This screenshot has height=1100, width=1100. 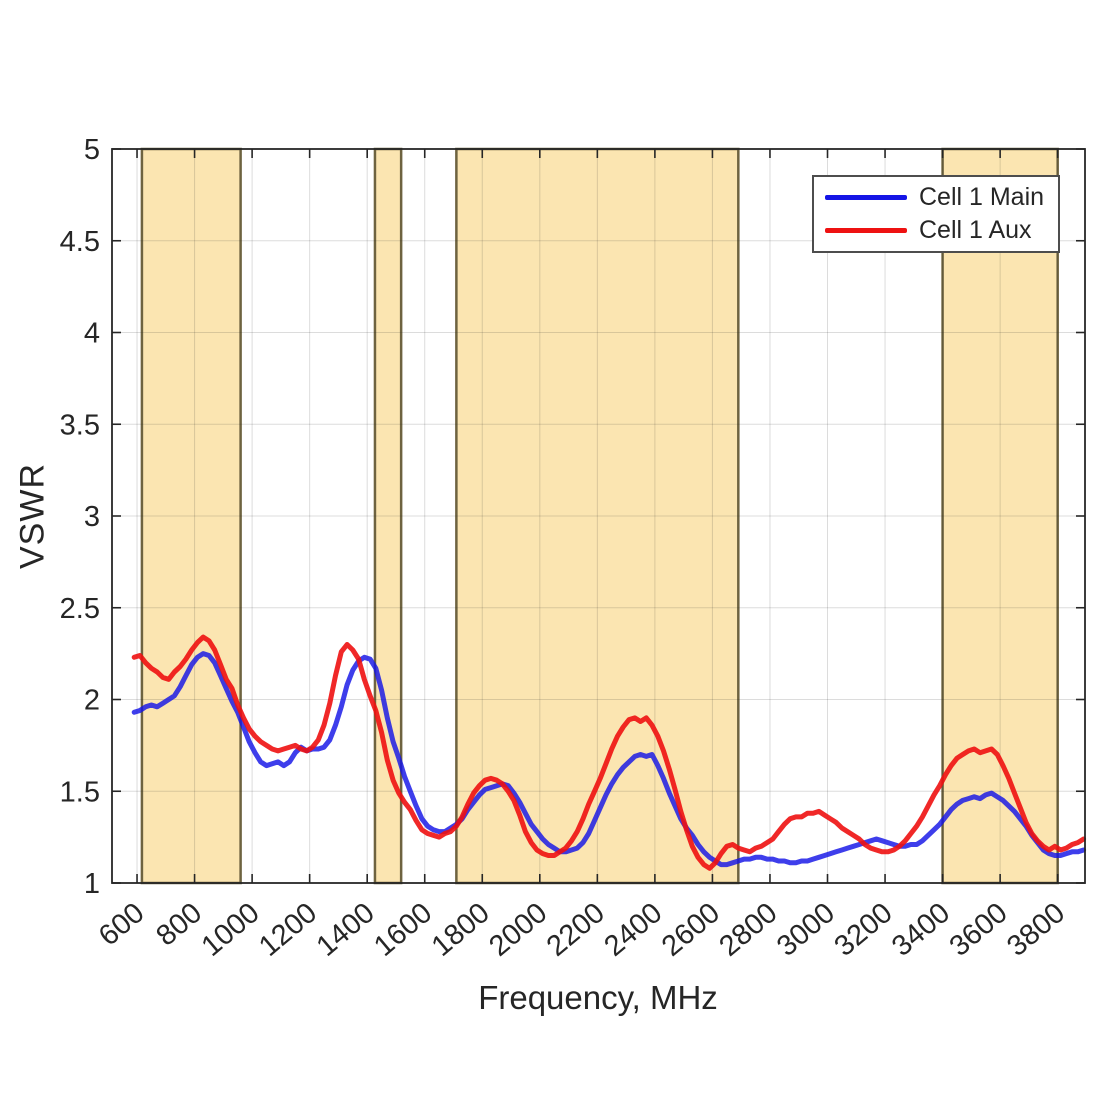 I want to click on x-tick-label: 1200, so click(x=288, y=930).